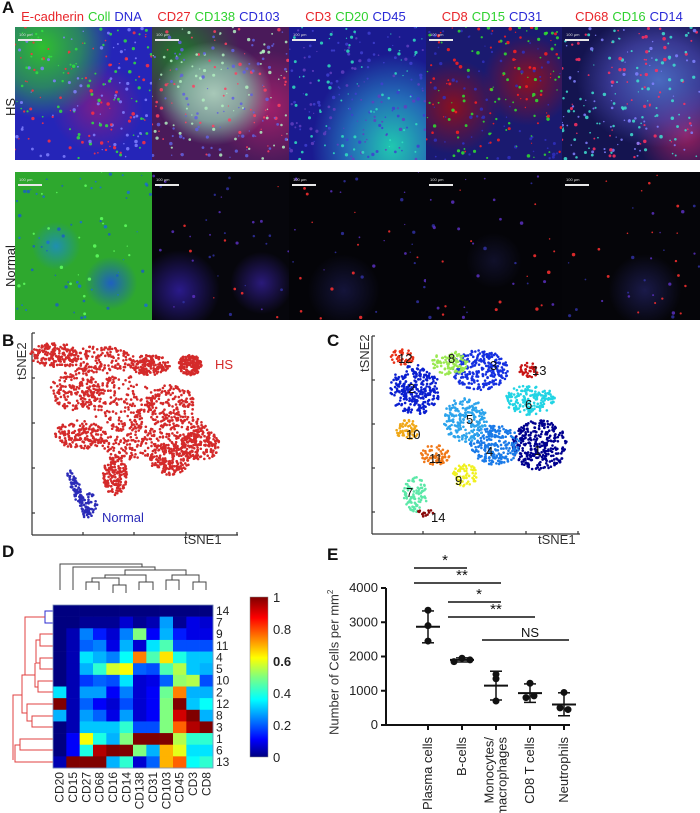 This screenshot has width=700, height=813. What do you see at coordinates (631, 93) in the screenshot?
I see `micrograph-hs-5: 100 µm` at bounding box center [631, 93].